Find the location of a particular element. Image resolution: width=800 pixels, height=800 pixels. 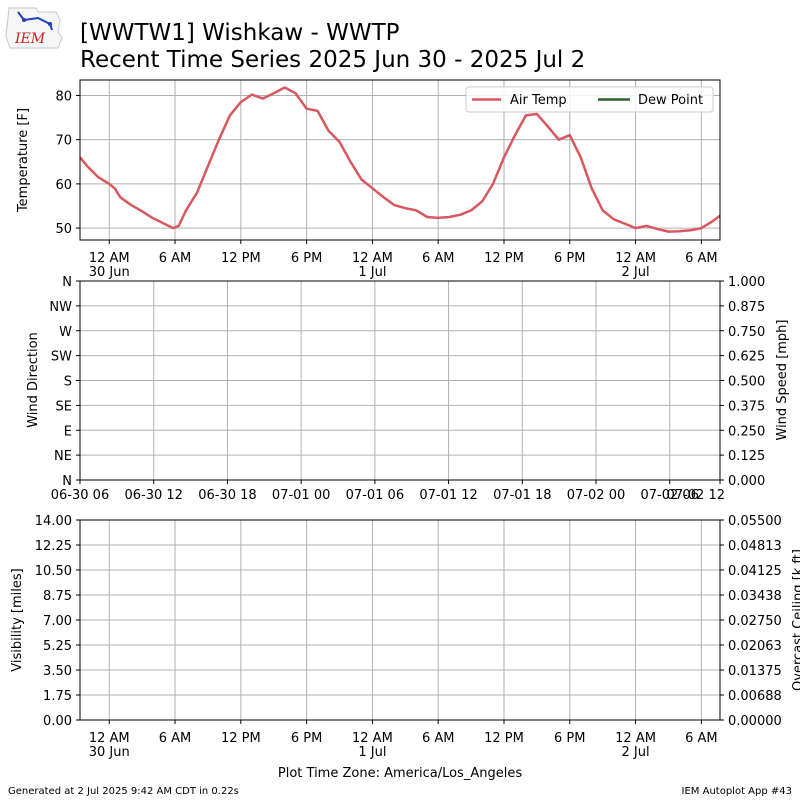

iem-logo: IEM is located at coordinates (34, 28).